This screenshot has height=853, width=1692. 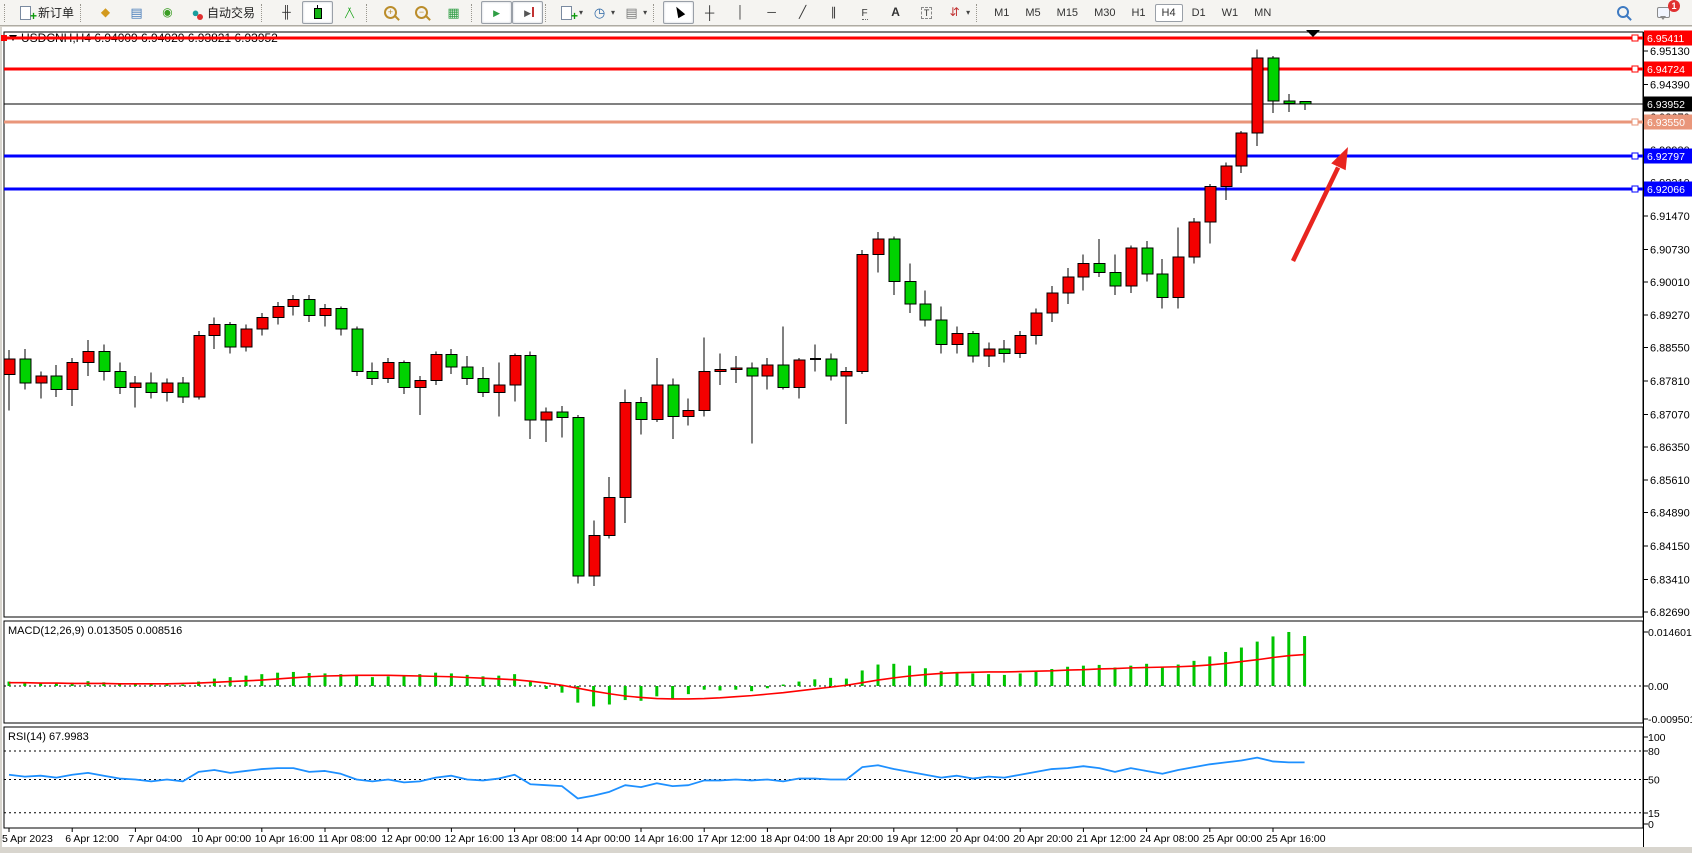 I want to click on templates-button: ▾, so click(x=635, y=12).